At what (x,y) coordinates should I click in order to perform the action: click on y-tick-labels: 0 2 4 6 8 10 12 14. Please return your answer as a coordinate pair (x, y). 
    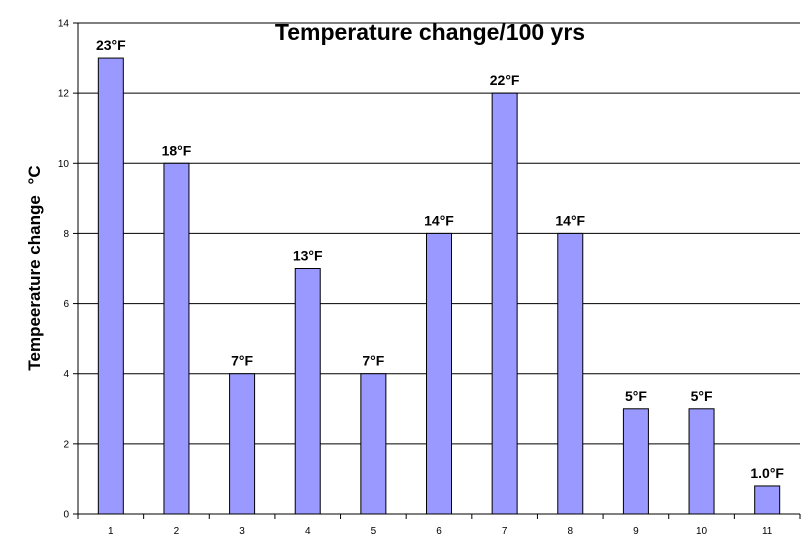
    Looking at the image, I should click on (64, 270).